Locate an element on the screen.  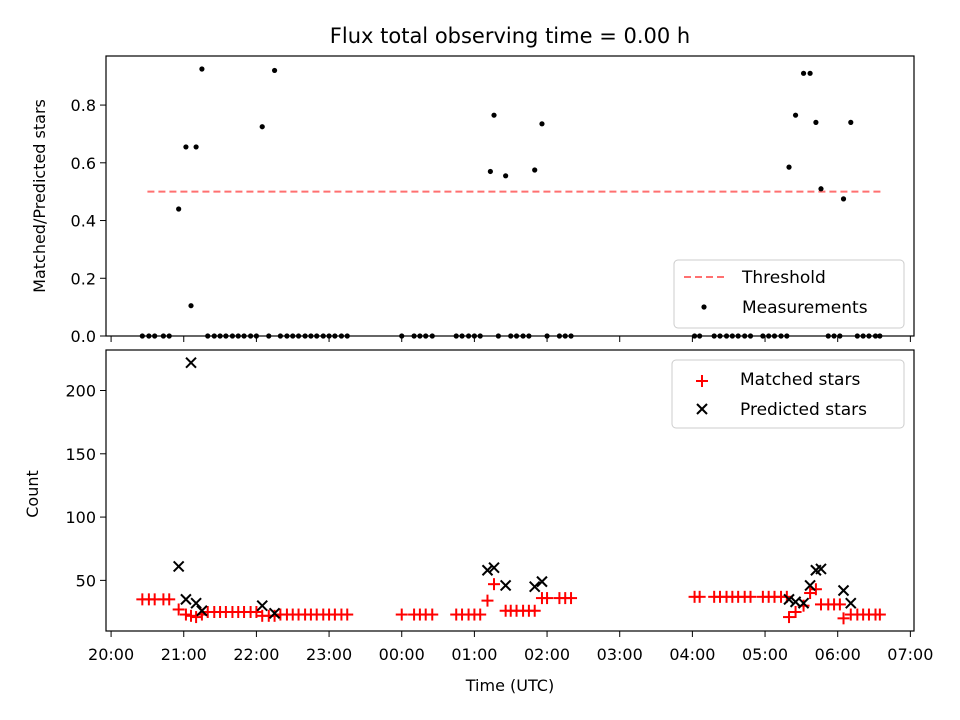
bottom-legend: Matched stars Predicted stars is located at coordinates (788, 394).